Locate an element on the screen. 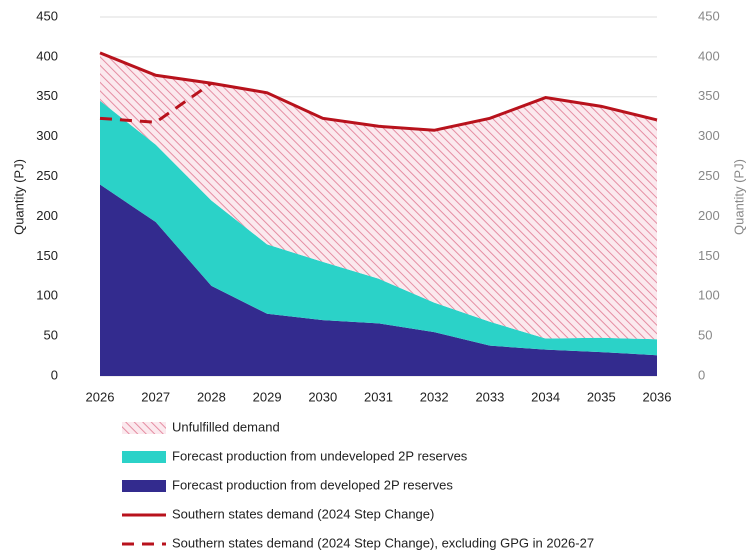 This screenshot has height=552, width=752. x-tick-label: 2028 is located at coordinates (211, 396).